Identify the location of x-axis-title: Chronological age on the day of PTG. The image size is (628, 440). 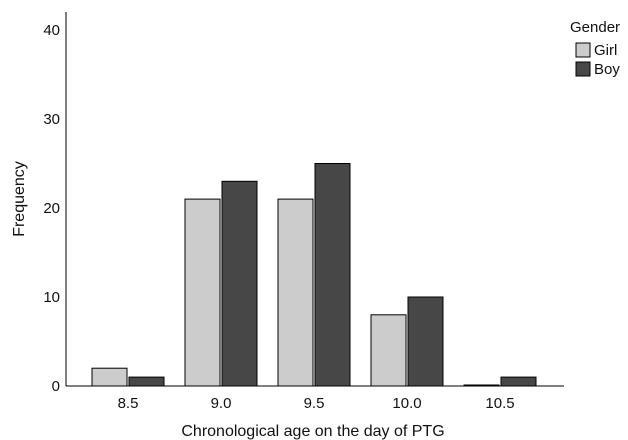
(312, 431).